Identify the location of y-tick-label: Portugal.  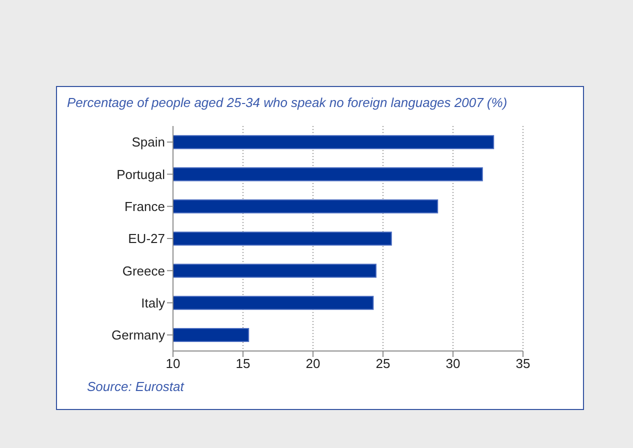
(141, 174).